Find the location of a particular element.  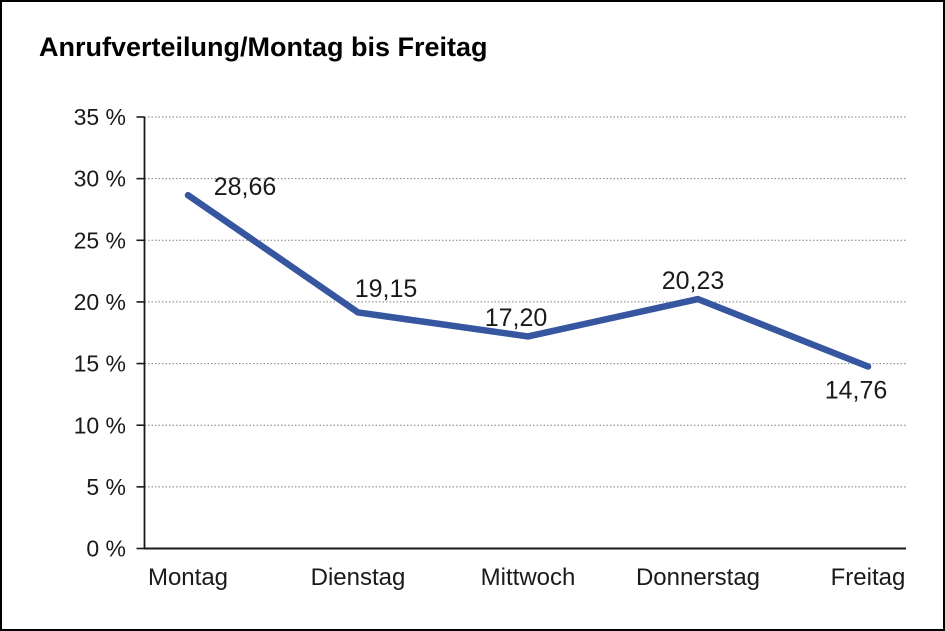

data-point-label: 20,23 is located at coordinates (693, 281).